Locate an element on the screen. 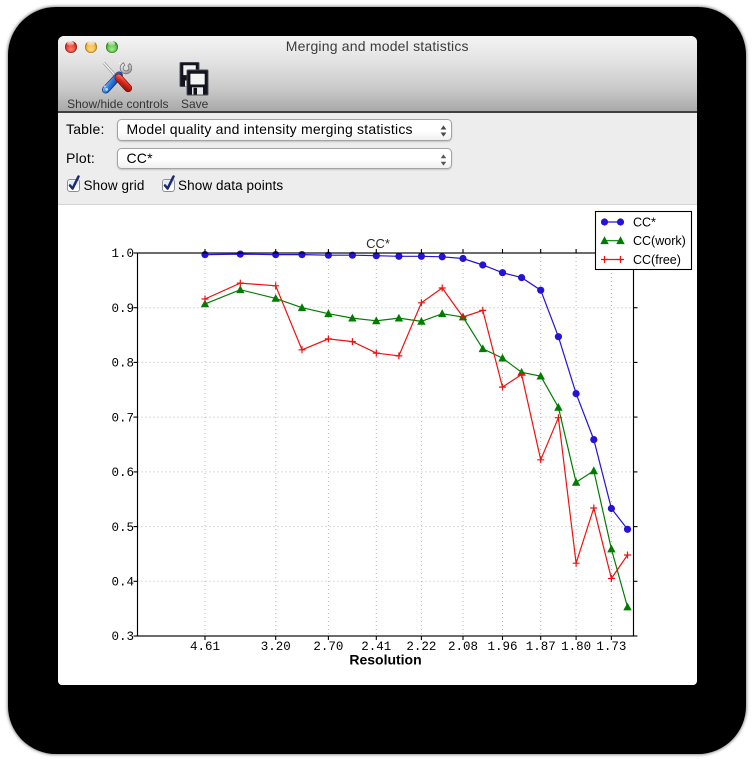  svg-text: 0.7 is located at coordinates (122, 418).